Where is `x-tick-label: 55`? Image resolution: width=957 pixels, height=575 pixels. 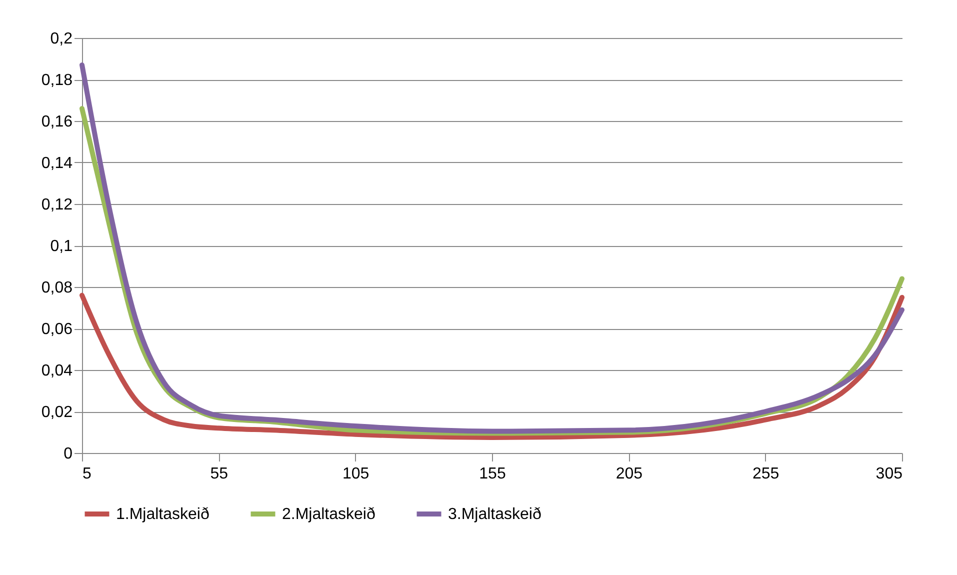
x-tick-label: 55 is located at coordinates (219, 474).